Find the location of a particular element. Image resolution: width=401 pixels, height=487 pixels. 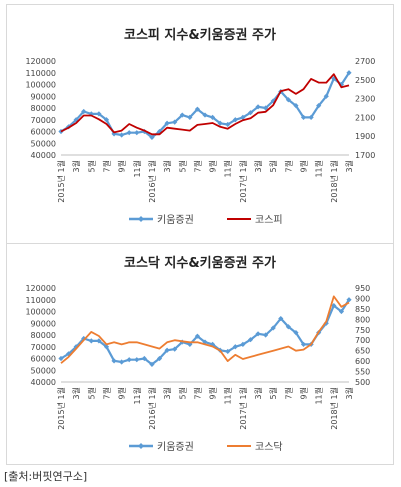

left-axis-tick: 110000 is located at coordinates (40, 300).